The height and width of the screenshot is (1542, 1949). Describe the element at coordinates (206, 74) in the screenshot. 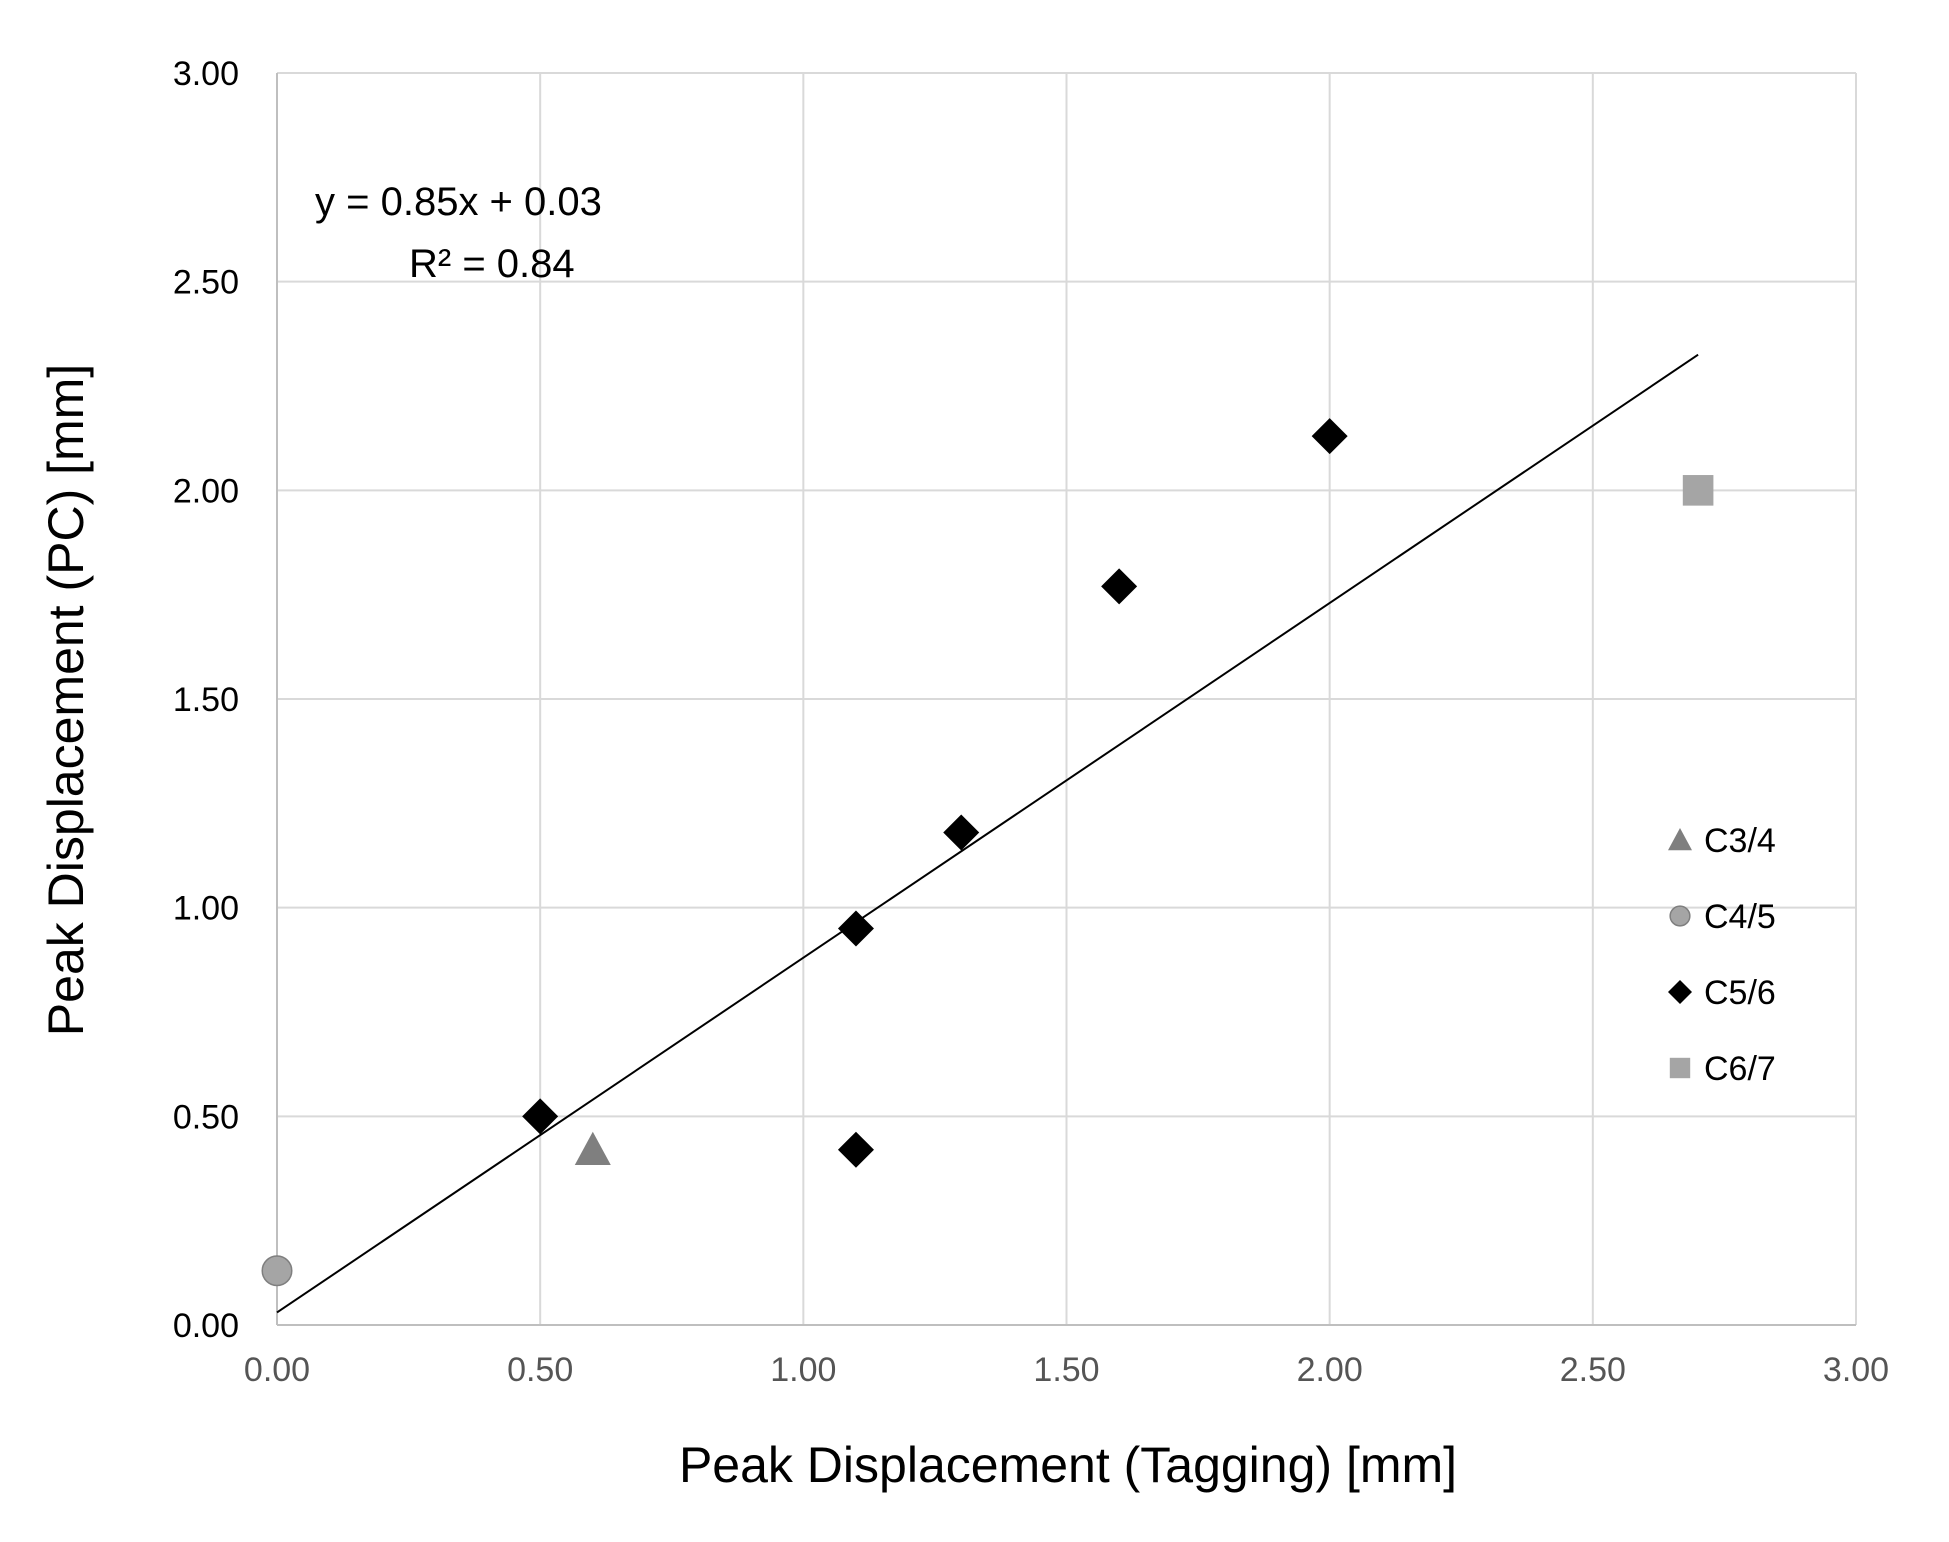

I see `y-tick-label: 3.00` at that location.